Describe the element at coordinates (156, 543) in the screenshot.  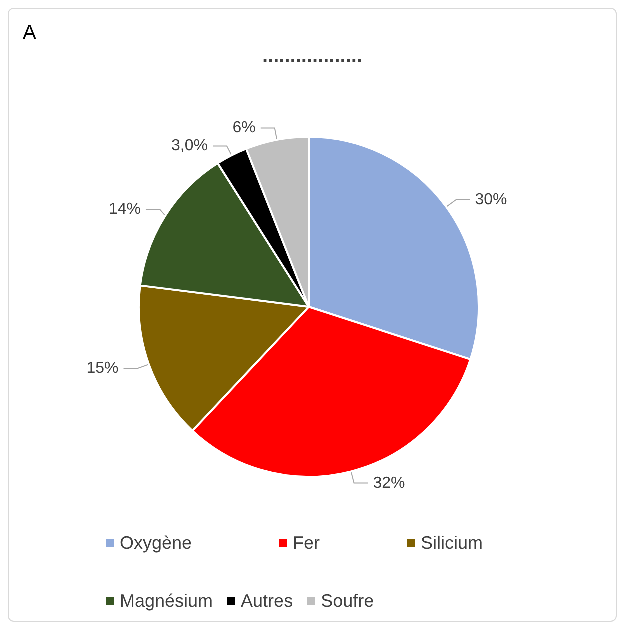
I see `legend-label: Oxygène` at that location.